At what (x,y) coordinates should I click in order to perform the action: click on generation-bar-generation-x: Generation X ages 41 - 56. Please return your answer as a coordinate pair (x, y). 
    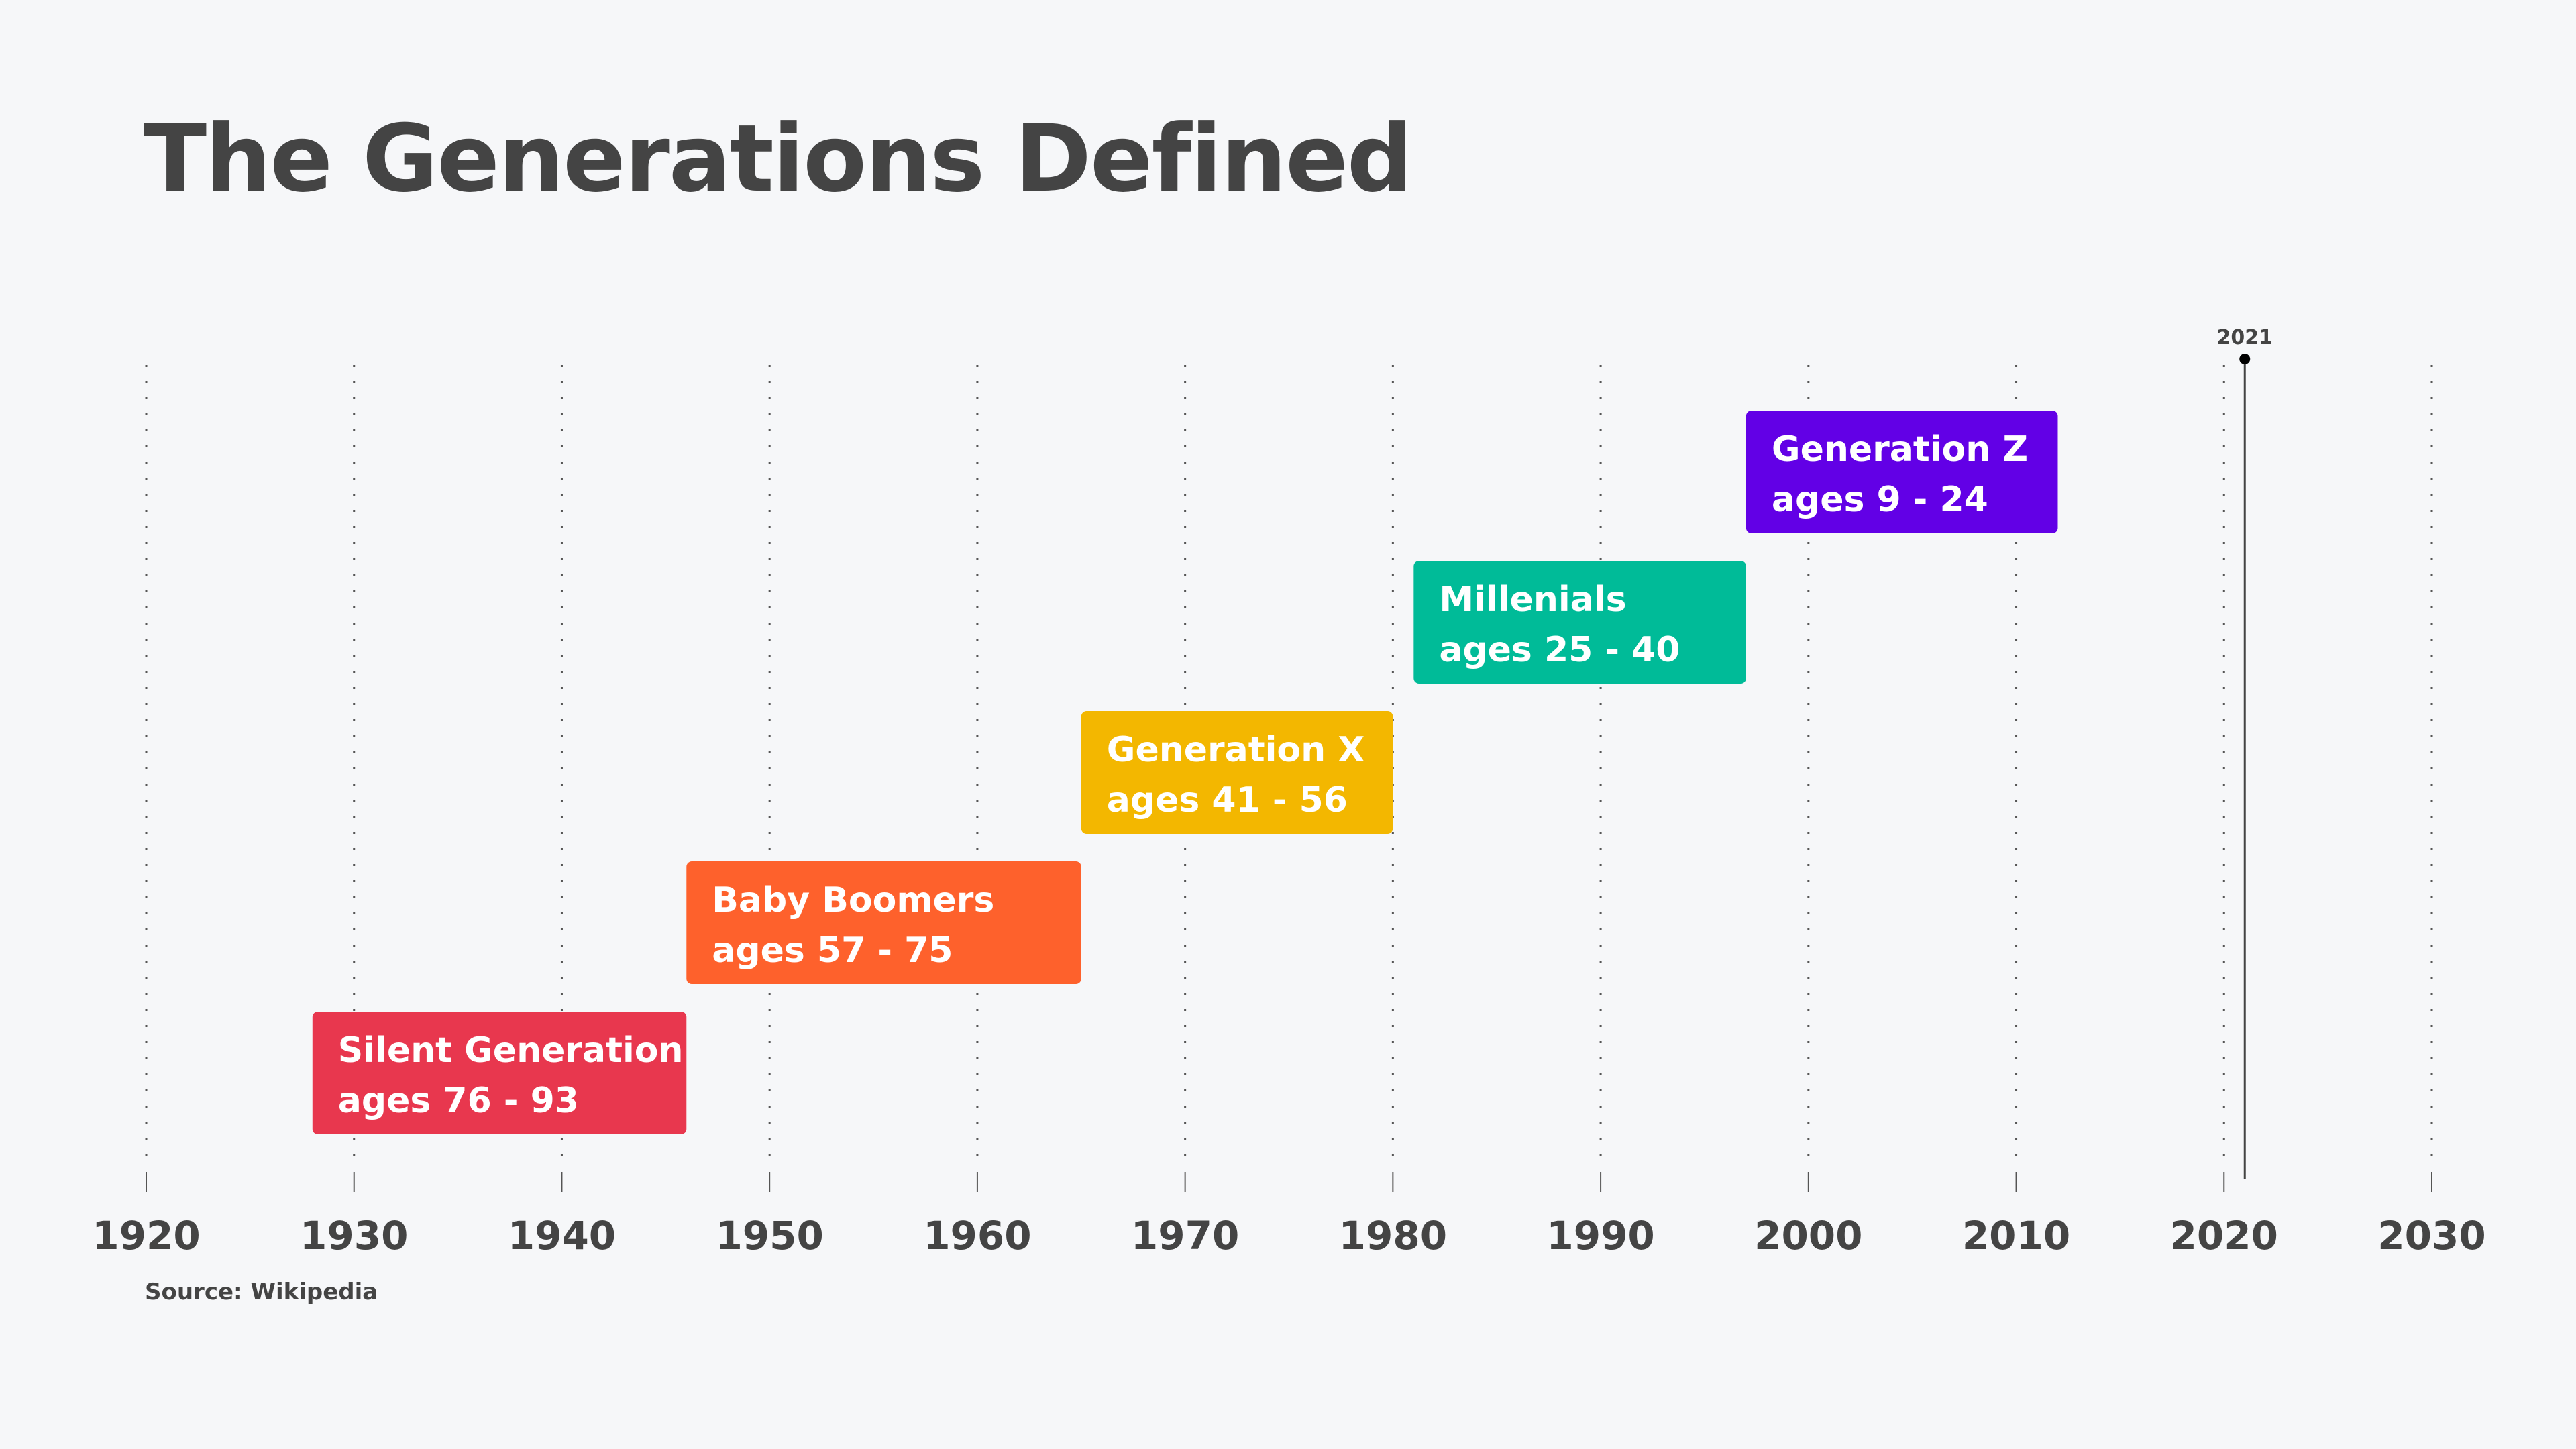
    Looking at the image, I should click on (1237, 772).